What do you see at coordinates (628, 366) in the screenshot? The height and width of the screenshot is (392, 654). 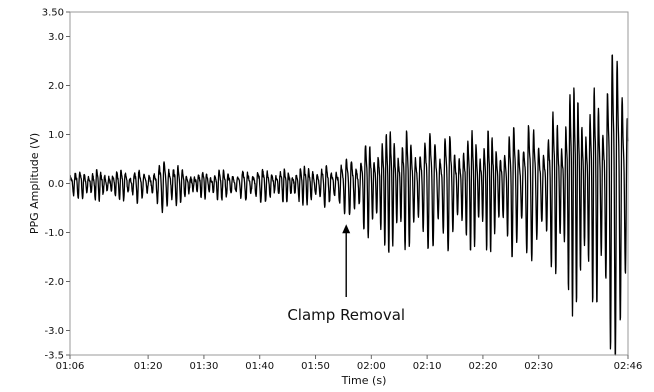 I see `x-tick-label: 02:46` at bounding box center [628, 366].